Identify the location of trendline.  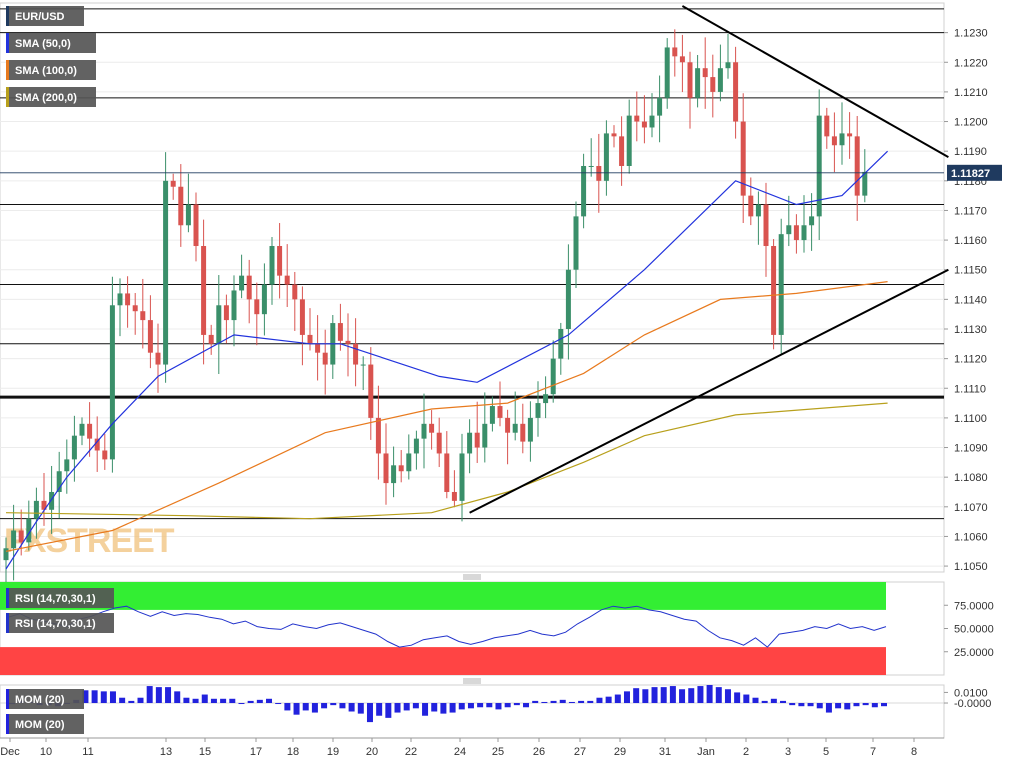
(815, 81).